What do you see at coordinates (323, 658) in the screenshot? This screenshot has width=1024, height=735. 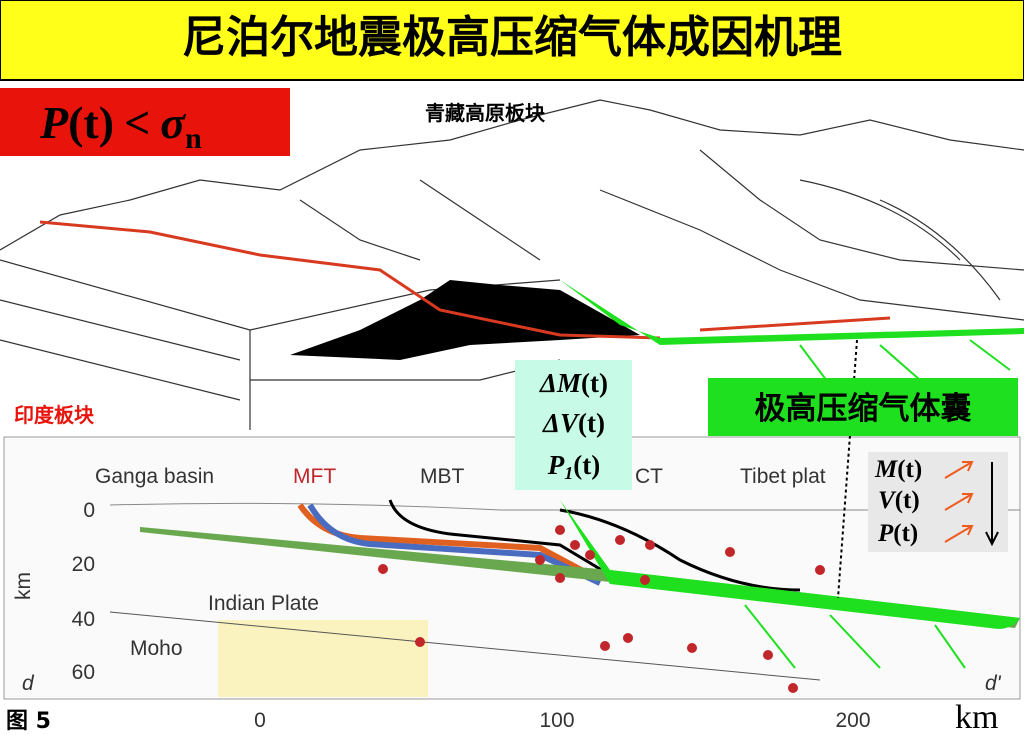 I see `shaded-zone` at bounding box center [323, 658].